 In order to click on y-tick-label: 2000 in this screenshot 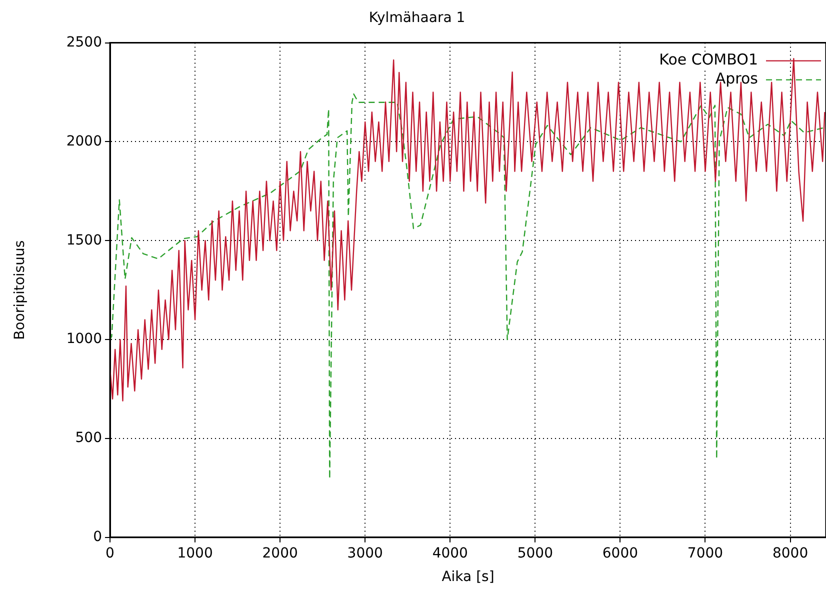, I will do `click(84, 141)`.